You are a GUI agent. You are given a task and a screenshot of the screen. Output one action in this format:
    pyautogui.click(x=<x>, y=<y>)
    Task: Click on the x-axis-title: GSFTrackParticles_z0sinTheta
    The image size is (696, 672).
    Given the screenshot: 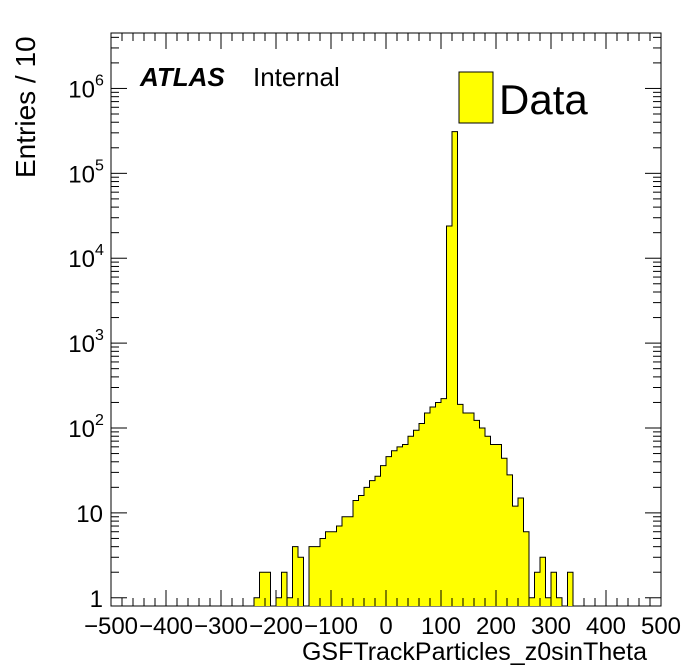 What is the action you would take?
    pyautogui.click(x=474, y=652)
    